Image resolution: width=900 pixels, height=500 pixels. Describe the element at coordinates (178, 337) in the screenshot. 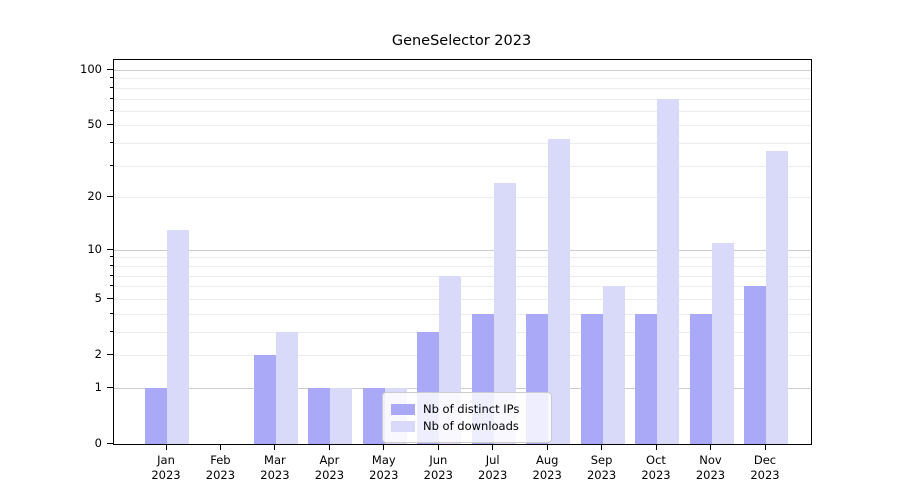

I see `bar-downloads-jan` at that location.